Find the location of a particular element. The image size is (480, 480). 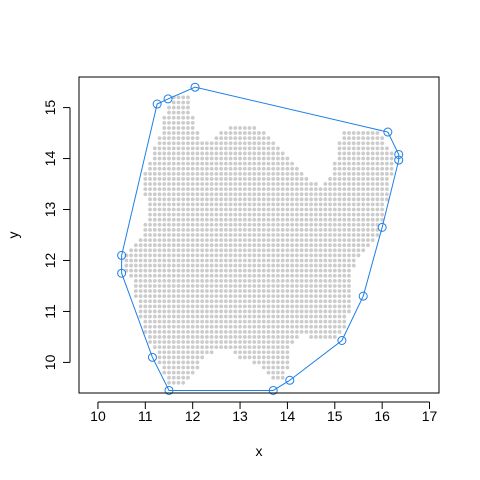

x-tick-label: 10 is located at coordinates (98, 416).